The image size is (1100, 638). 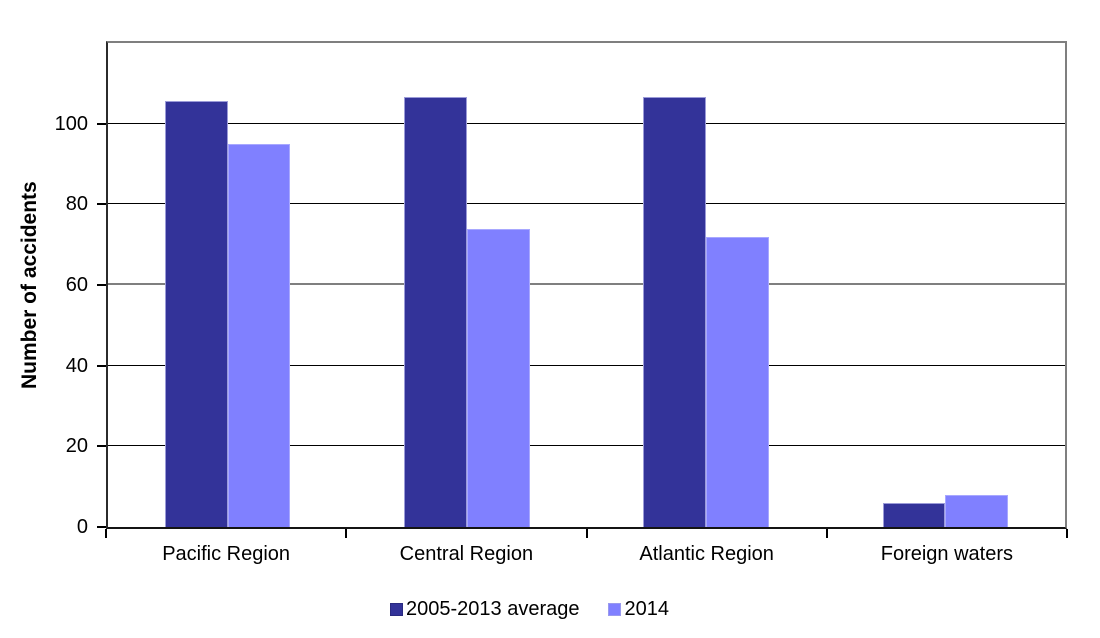 I want to click on y-tick-label: 40, so click(x=76, y=365).